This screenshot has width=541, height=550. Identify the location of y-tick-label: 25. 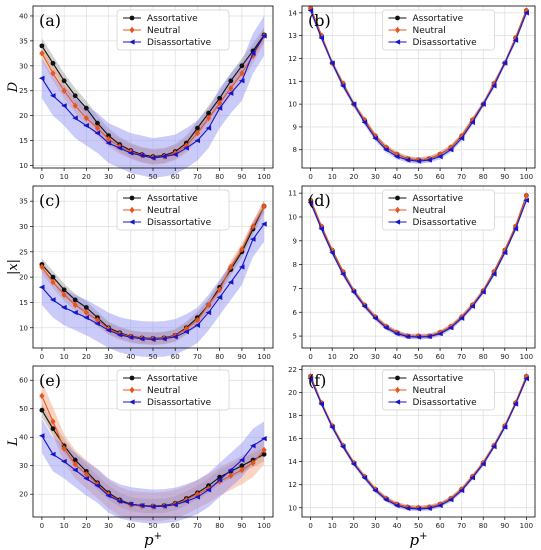
(23, 91).